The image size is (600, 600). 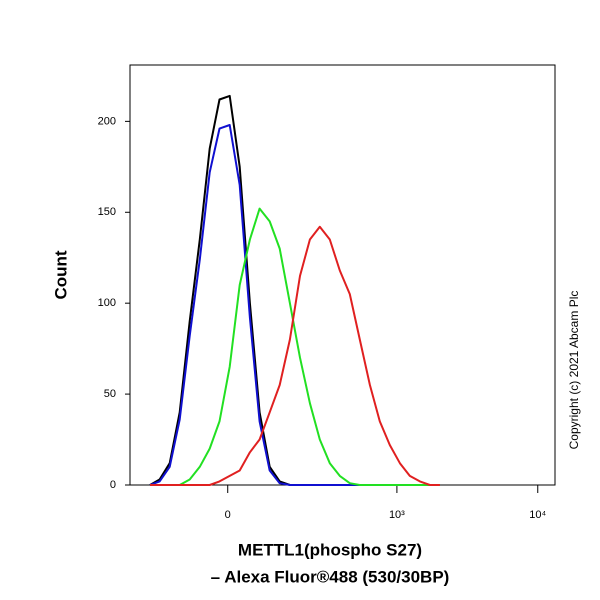 What do you see at coordinates (110, 394) in the screenshot?
I see `y-tick-label: 50` at bounding box center [110, 394].